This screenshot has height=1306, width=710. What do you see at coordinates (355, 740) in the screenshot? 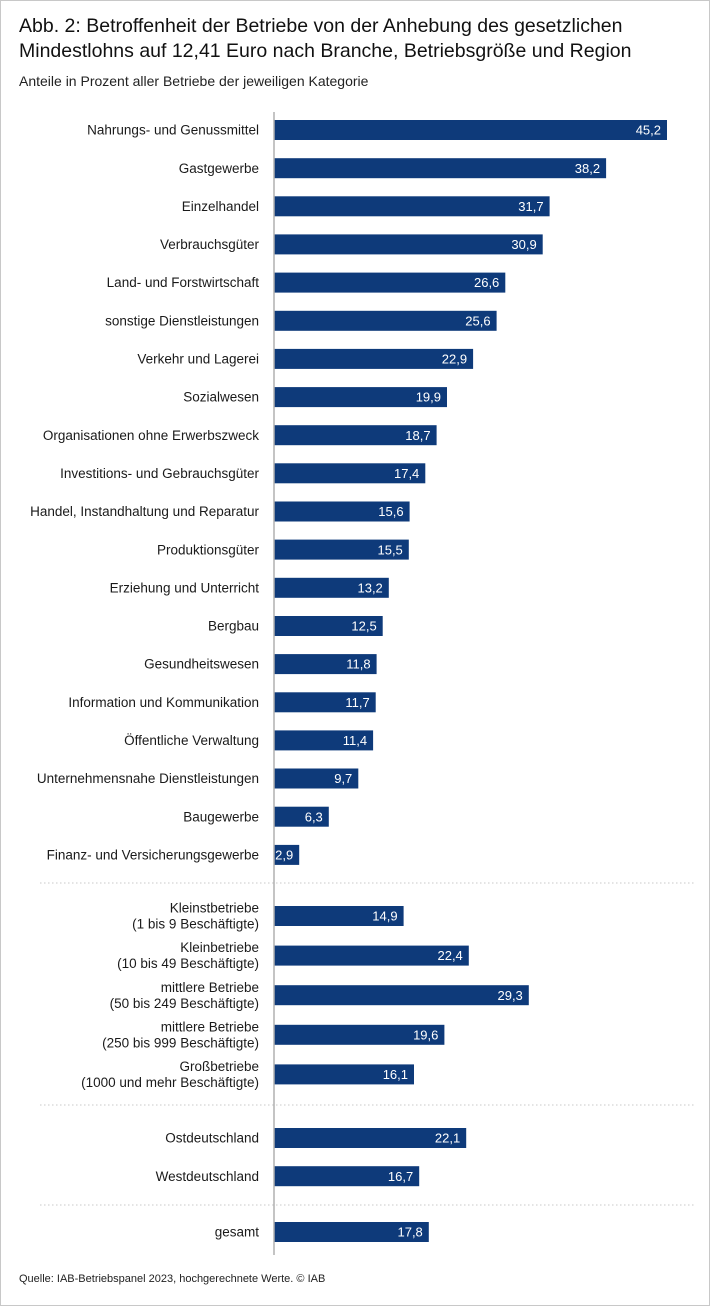
I see `value-label-row-17: 11,4` at bounding box center [355, 740].